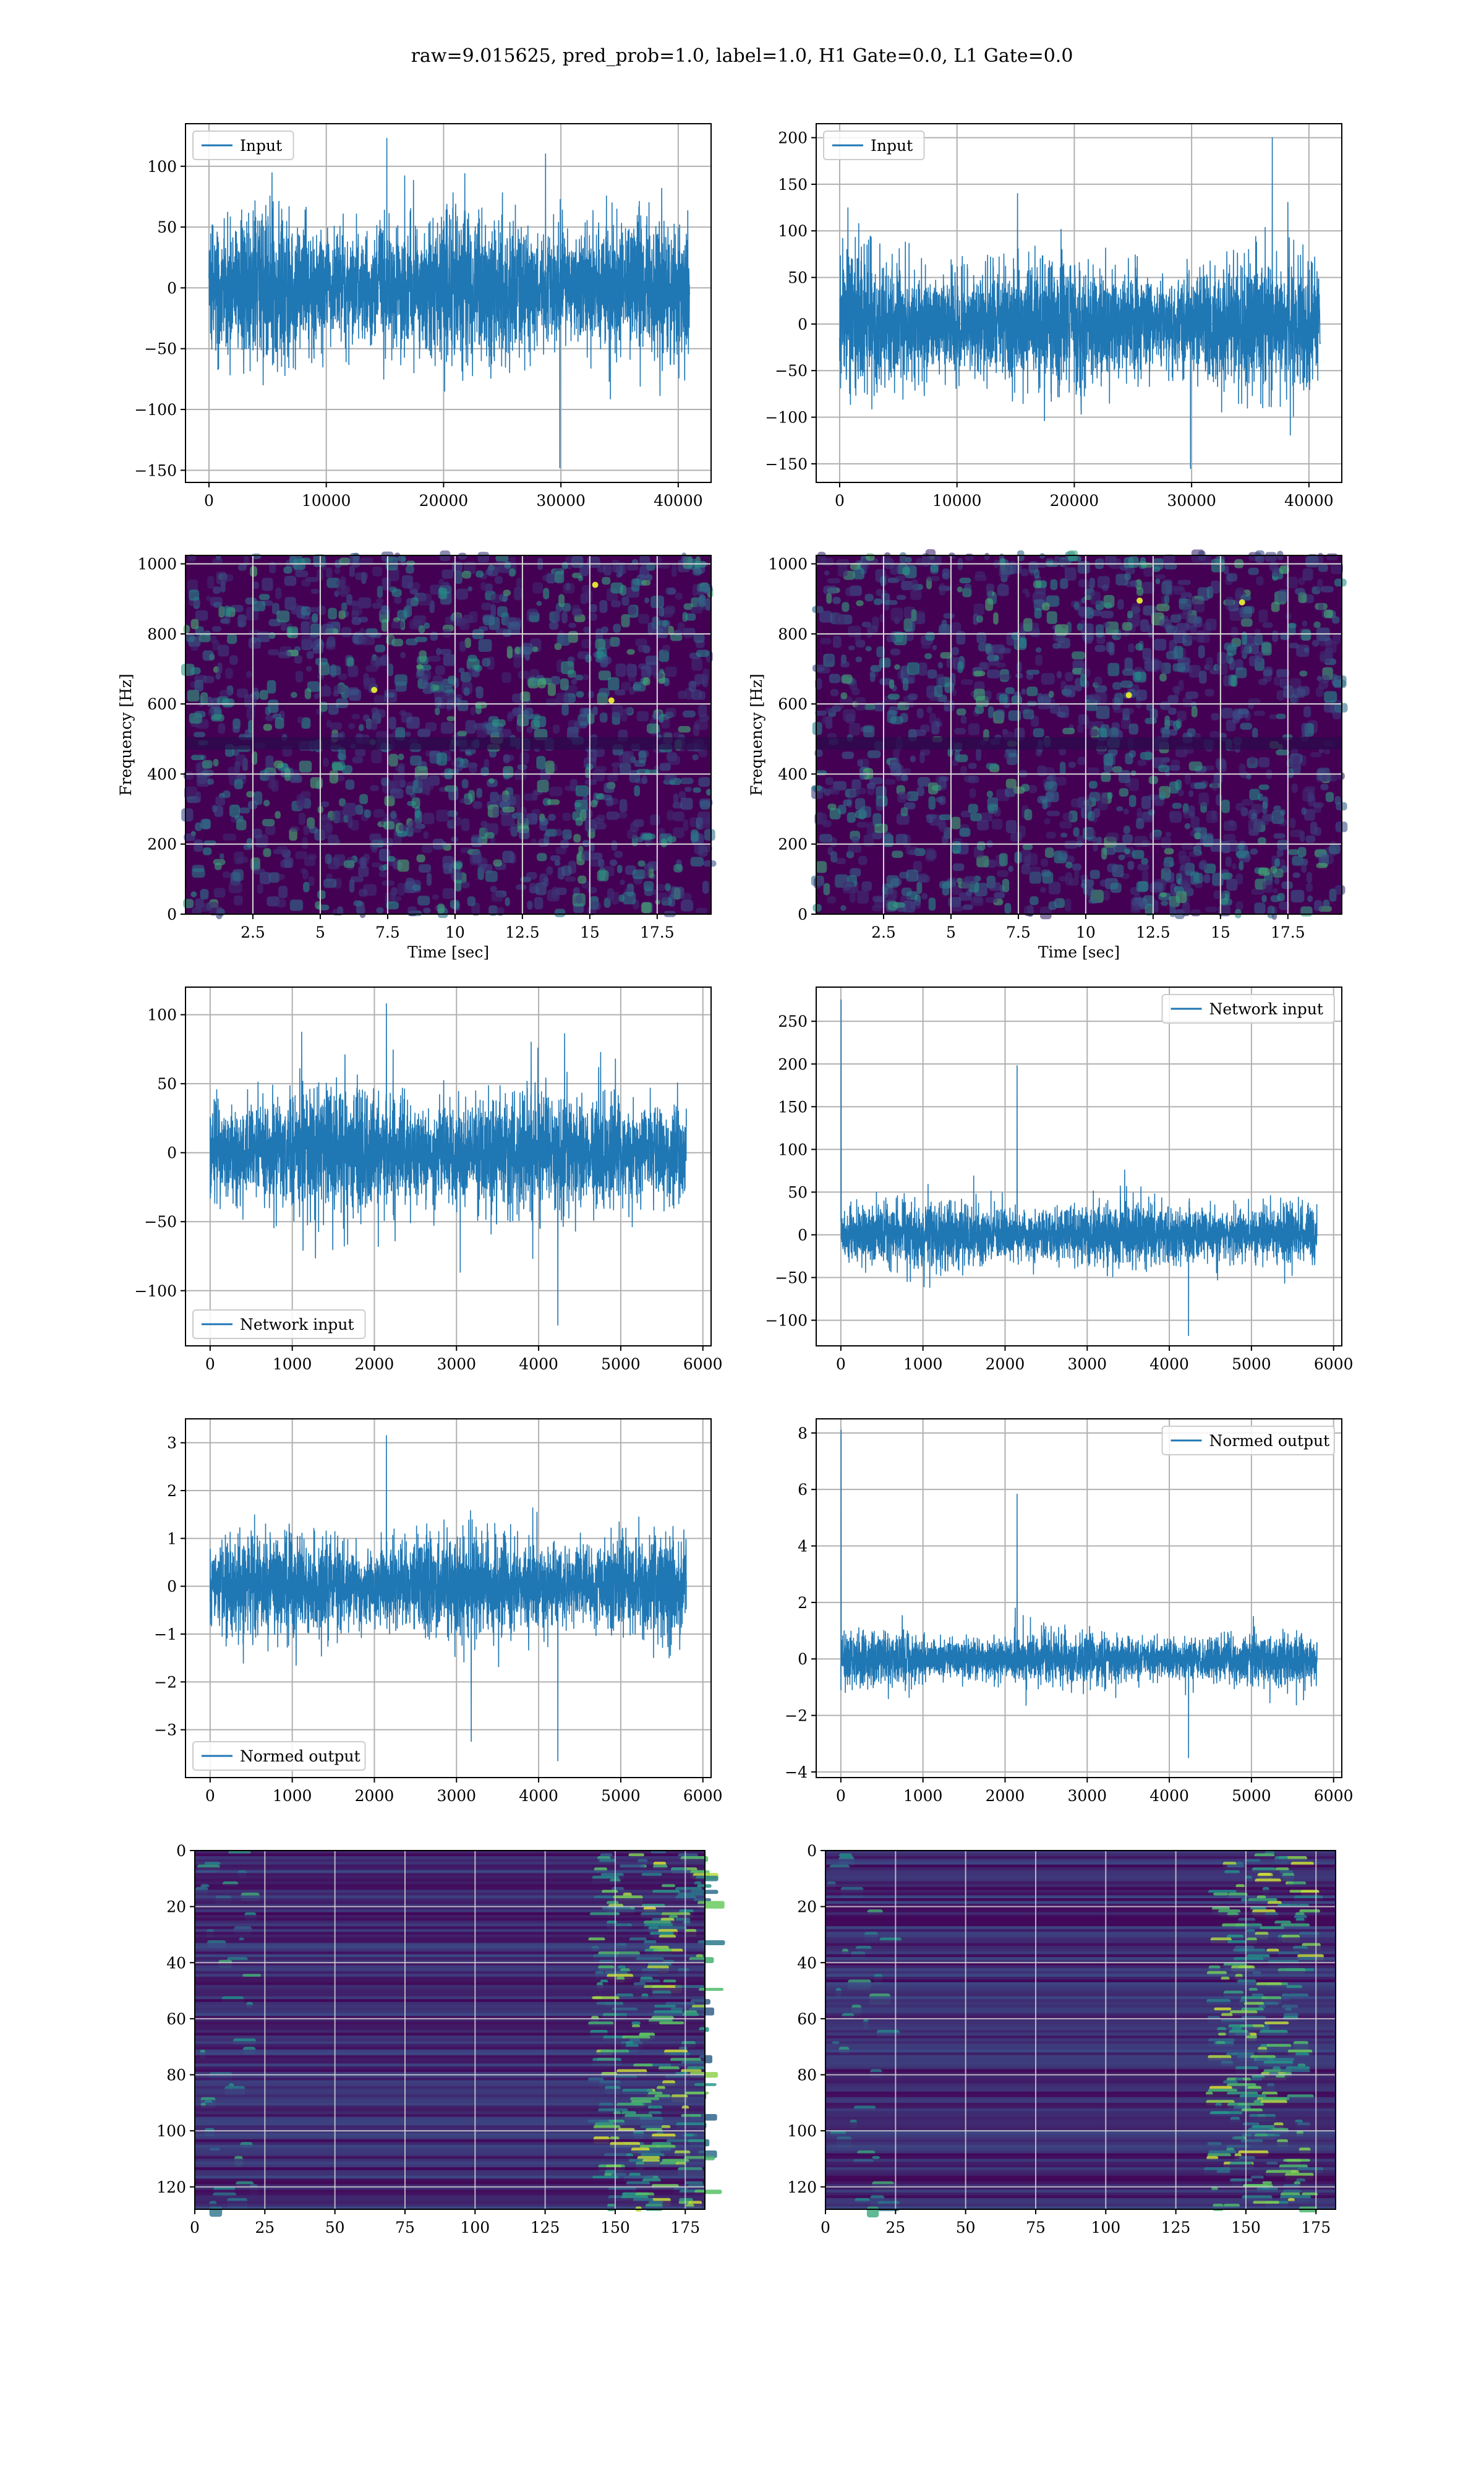  I want to click on x-tick-label-4-4: 4000, so click(538, 1364).